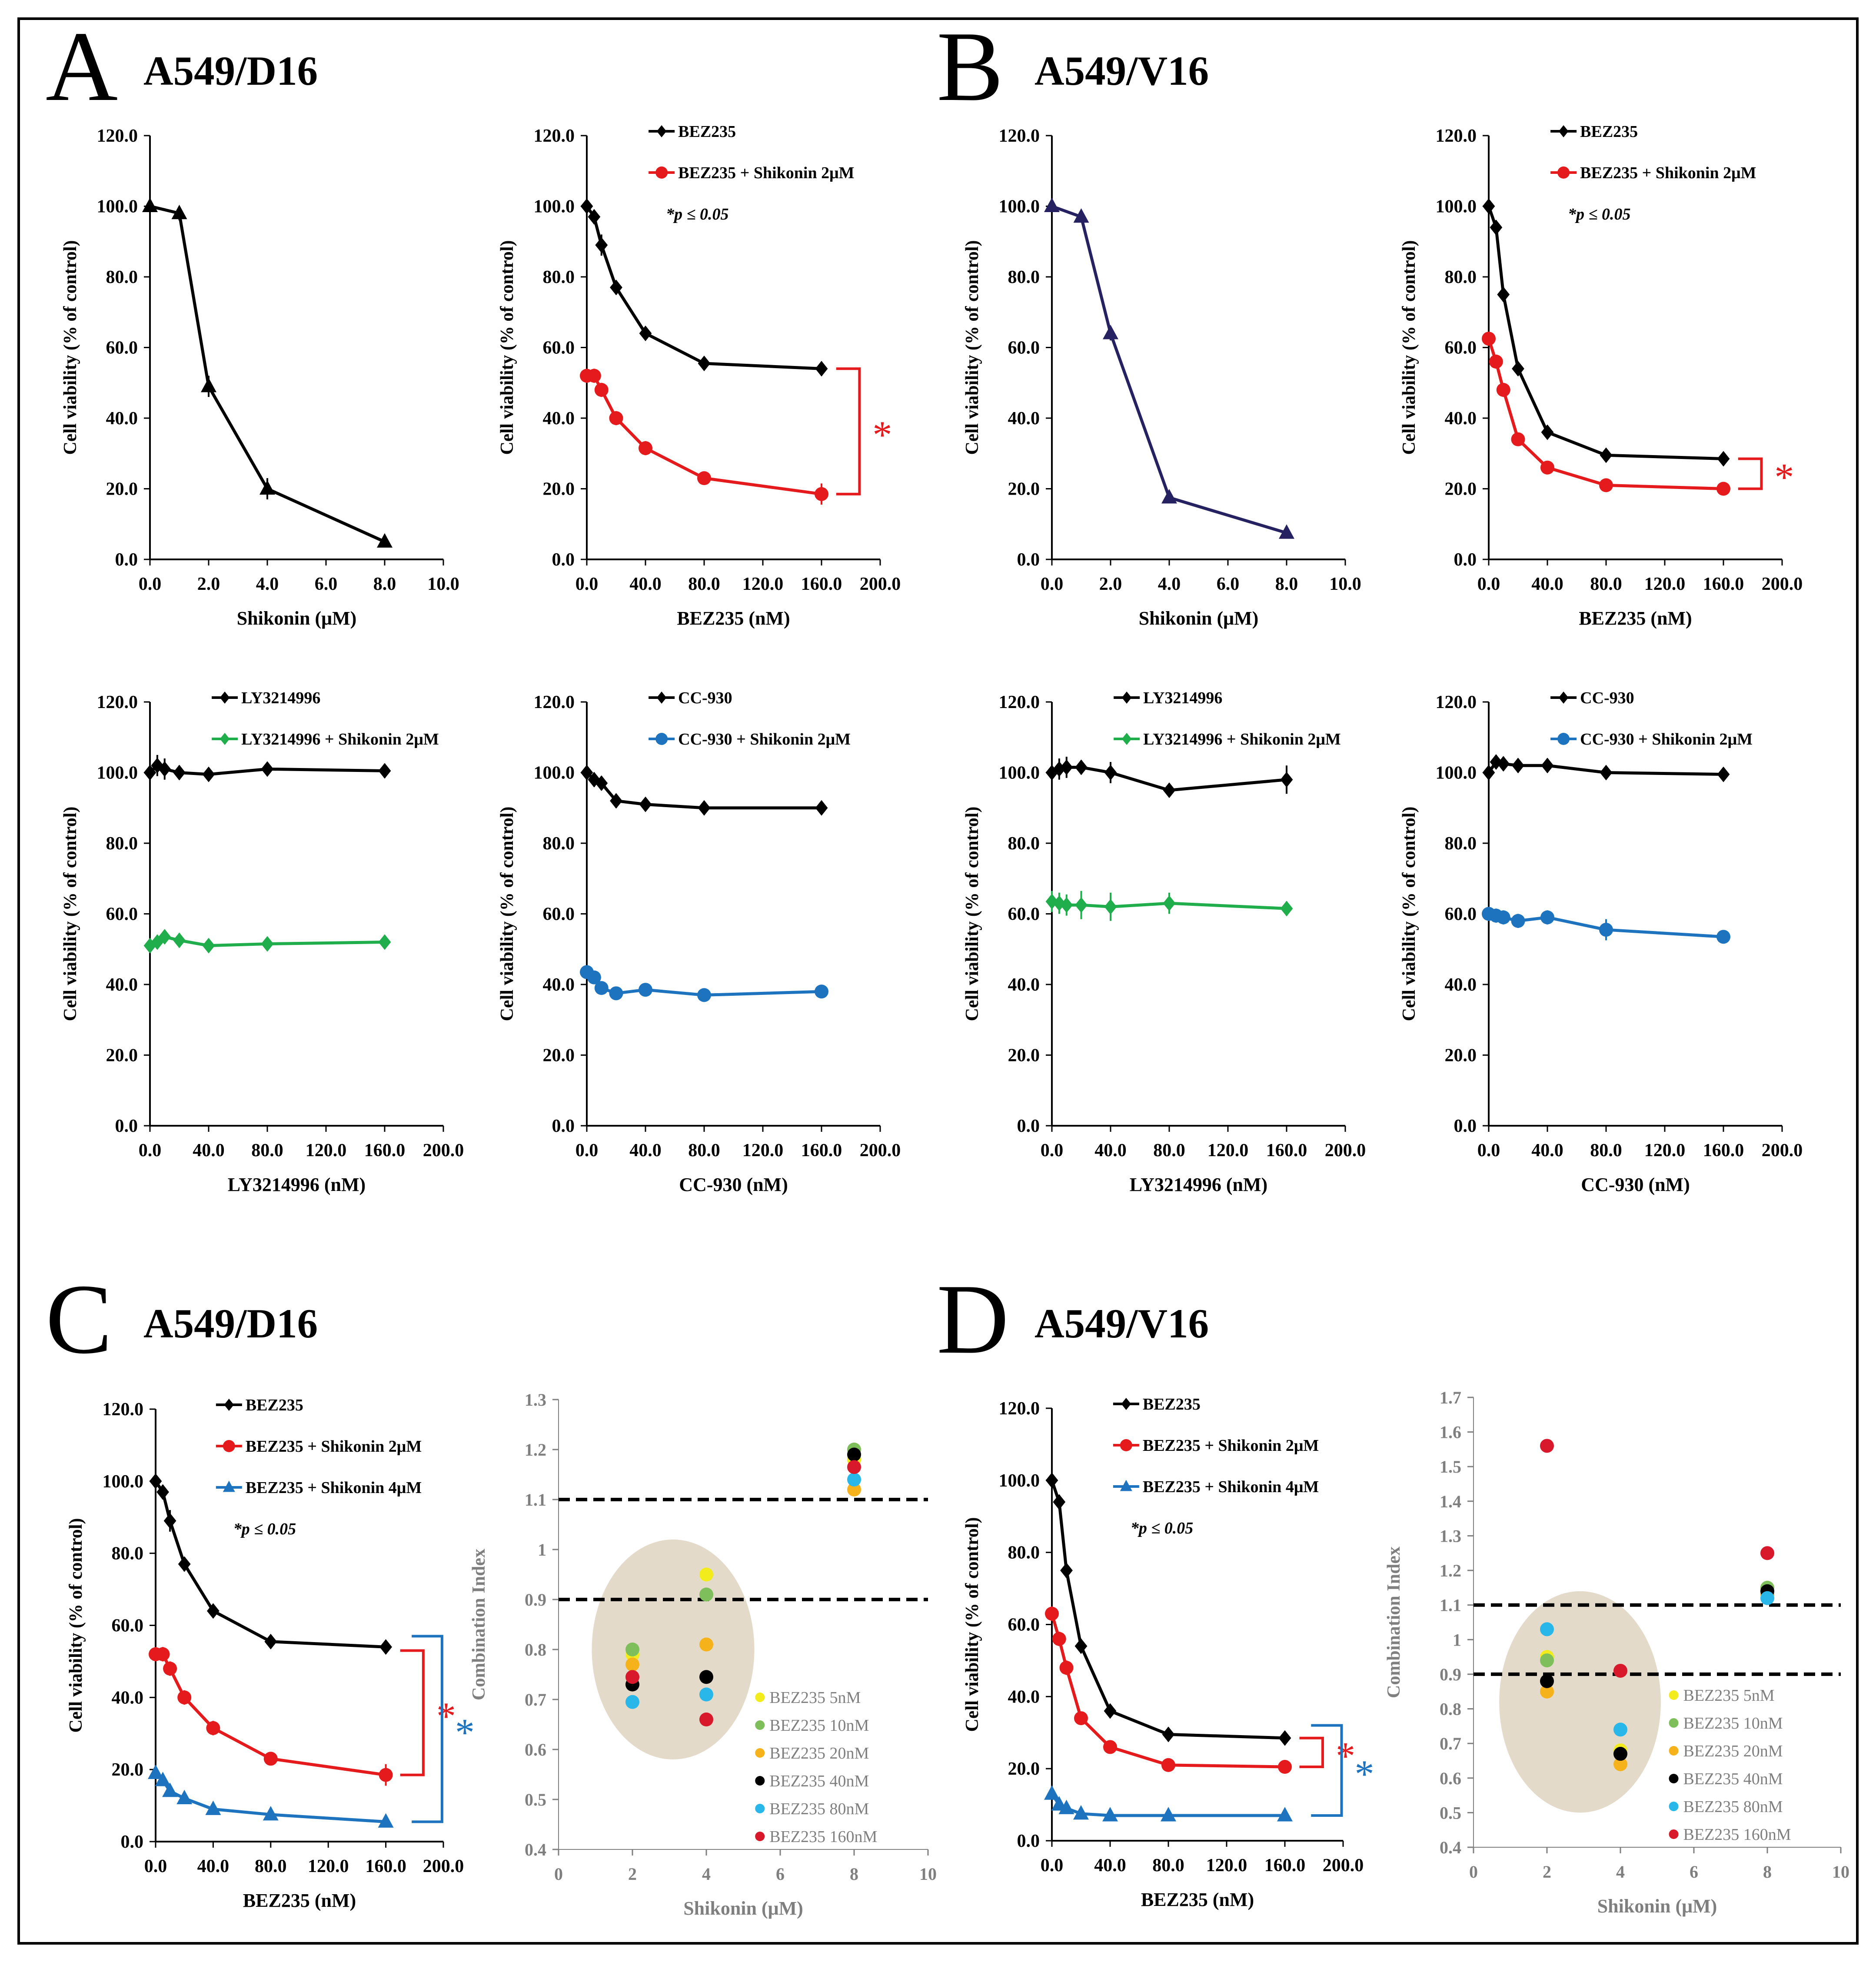  I want to click on panel-letter-b: B, so click(970, 66).